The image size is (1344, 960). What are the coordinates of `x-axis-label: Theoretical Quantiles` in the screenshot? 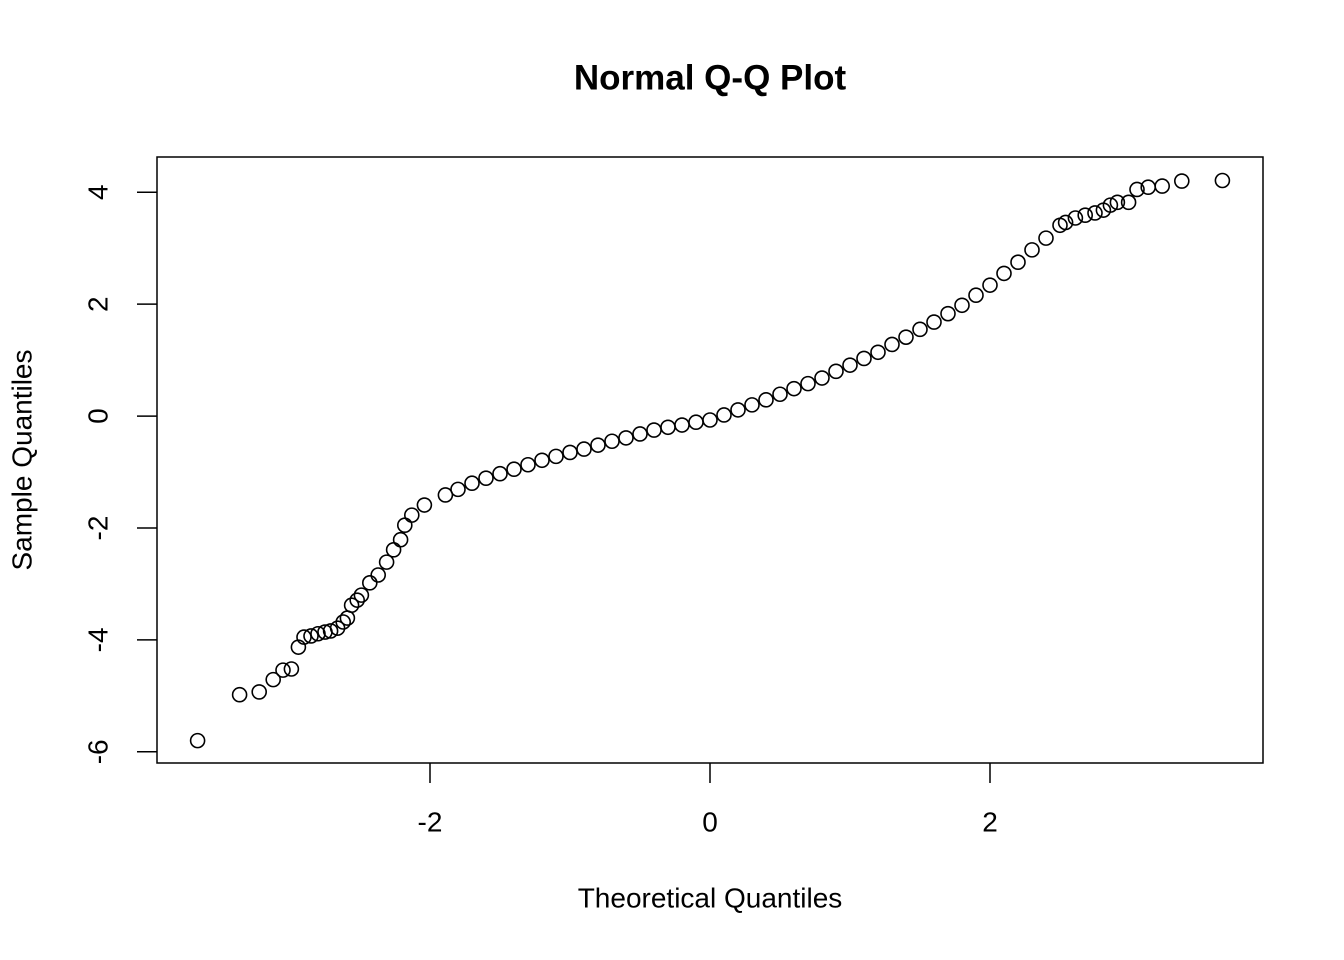 It's located at (710, 897).